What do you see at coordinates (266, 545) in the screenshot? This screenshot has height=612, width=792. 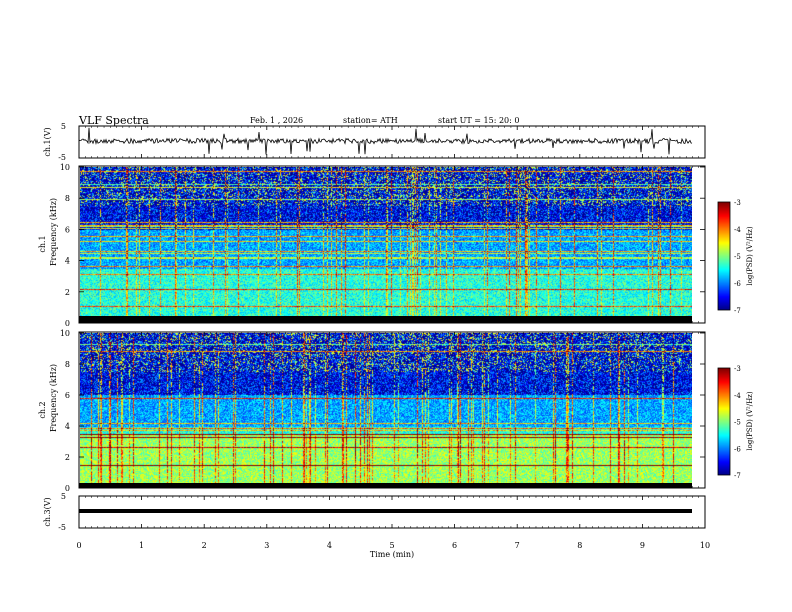 I see `xtick-label: 3` at bounding box center [266, 545].